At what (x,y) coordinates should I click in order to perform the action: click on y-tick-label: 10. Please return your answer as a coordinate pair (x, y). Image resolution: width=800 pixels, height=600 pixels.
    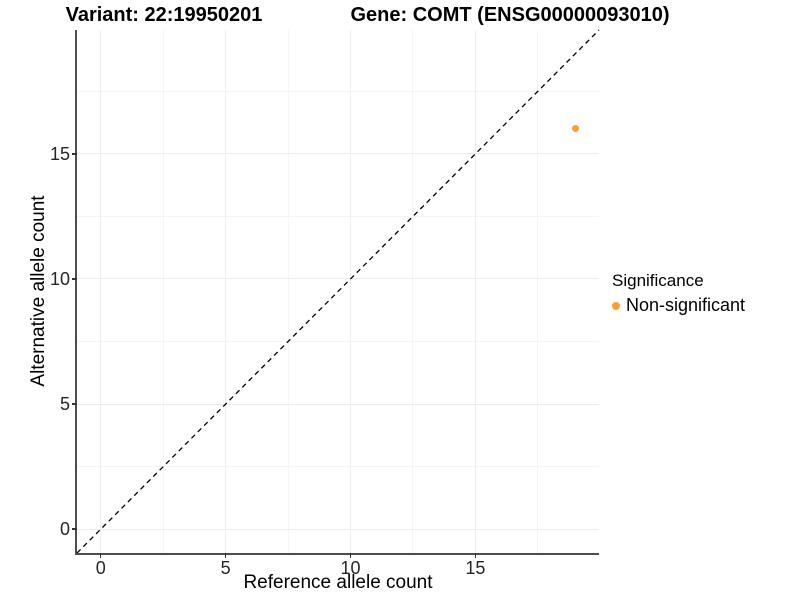
    Looking at the image, I should click on (59, 278).